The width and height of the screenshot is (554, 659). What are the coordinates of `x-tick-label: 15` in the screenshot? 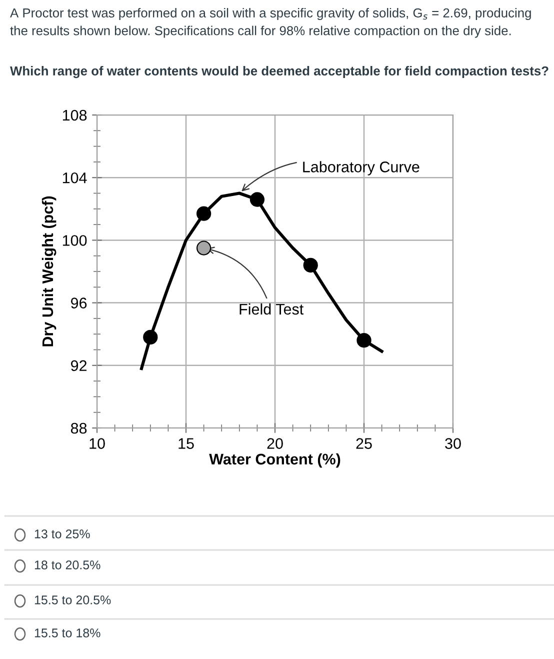 It's located at (186, 443).